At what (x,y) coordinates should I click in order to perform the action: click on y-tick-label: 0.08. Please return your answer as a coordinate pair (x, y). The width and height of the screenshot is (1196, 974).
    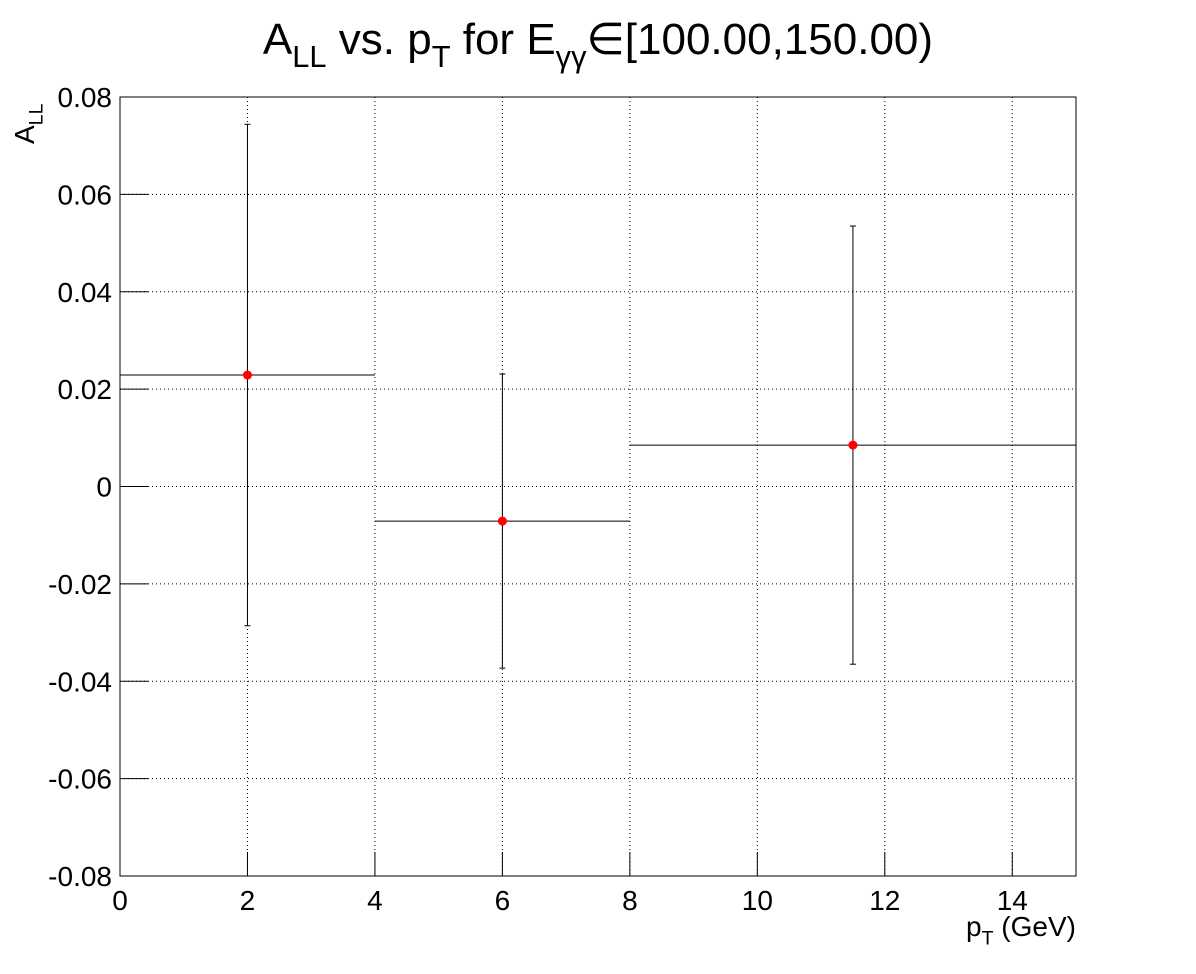
    Looking at the image, I should click on (85, 97).